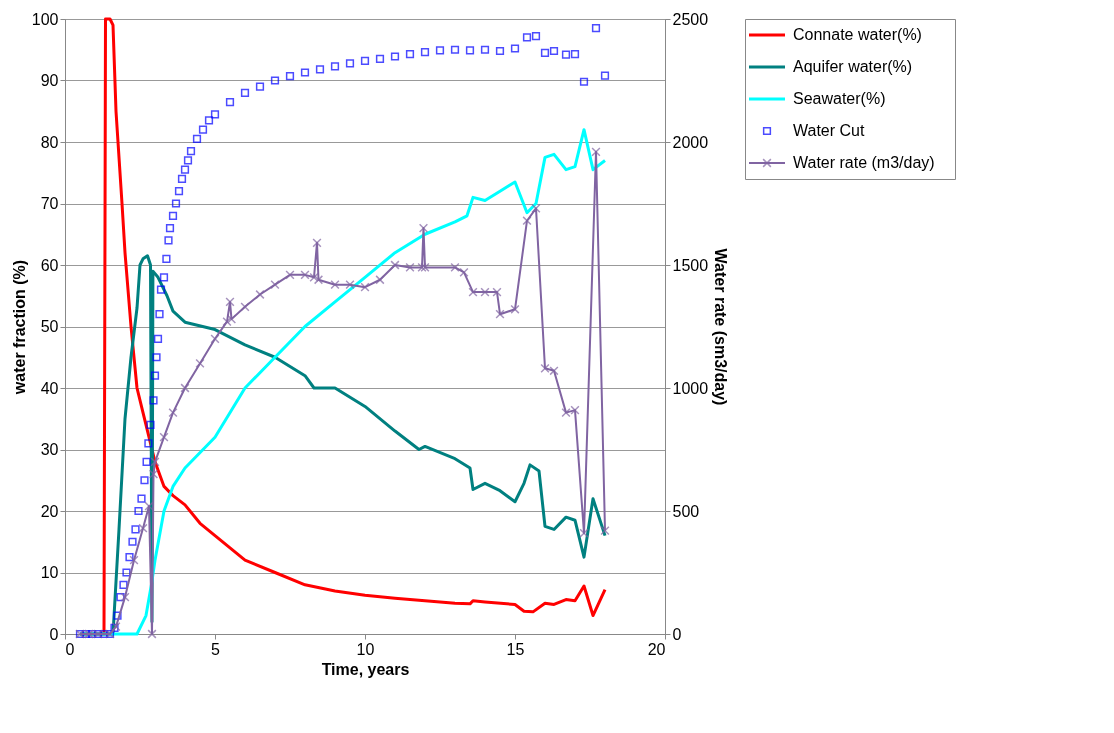 The width and height of the screenshot is (1114, 733). I want to click on legend-label: Seawater(%), so click(839, 98).